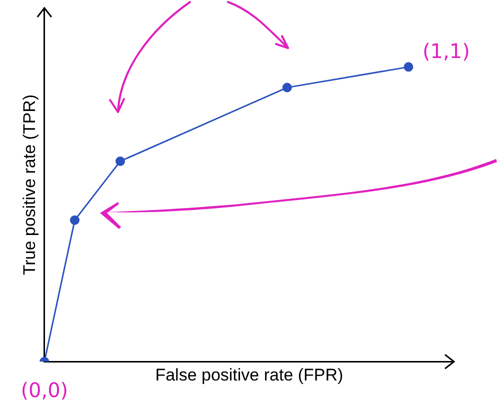  I want to click on x-axis-title: False positive rate (FPR), so click(249, 374).